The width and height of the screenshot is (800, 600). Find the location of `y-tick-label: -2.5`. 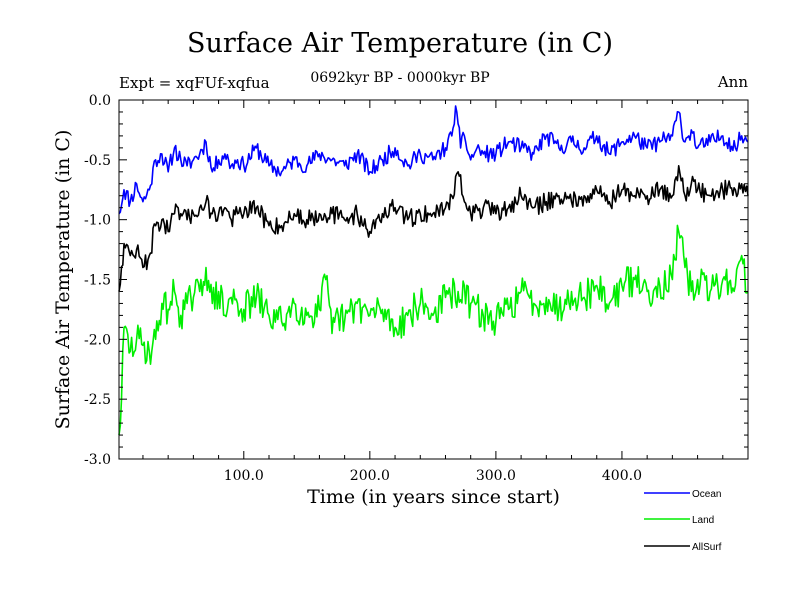

y-tick-label: -2.5 is located at coordinates (97, 400).